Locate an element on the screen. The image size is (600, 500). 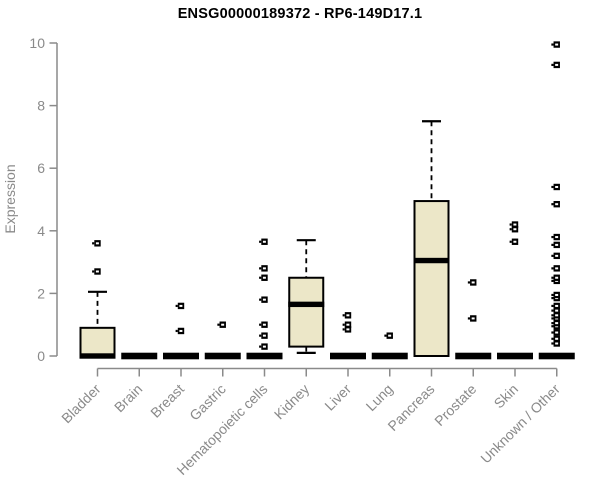
x-tick-label-brain: Brain is located at coordinates (128, 398).